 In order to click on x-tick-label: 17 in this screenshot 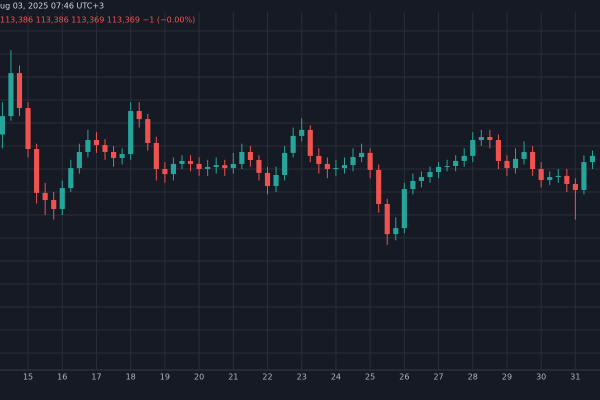, I will do `click(96, 377)`.